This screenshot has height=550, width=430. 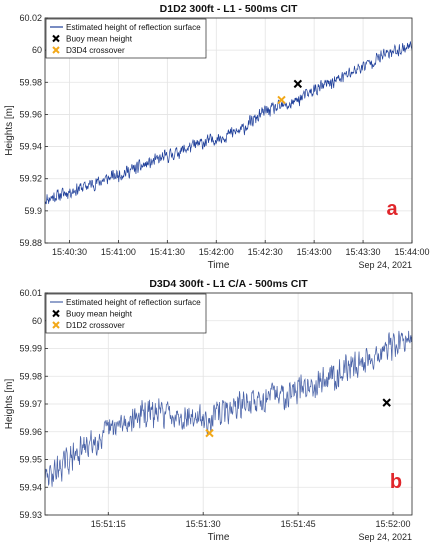 What do you see at coordinates (411, 252) in the screenshot?
I see `x-tick-label: 15:44:00` at bounding box center [411, 252].